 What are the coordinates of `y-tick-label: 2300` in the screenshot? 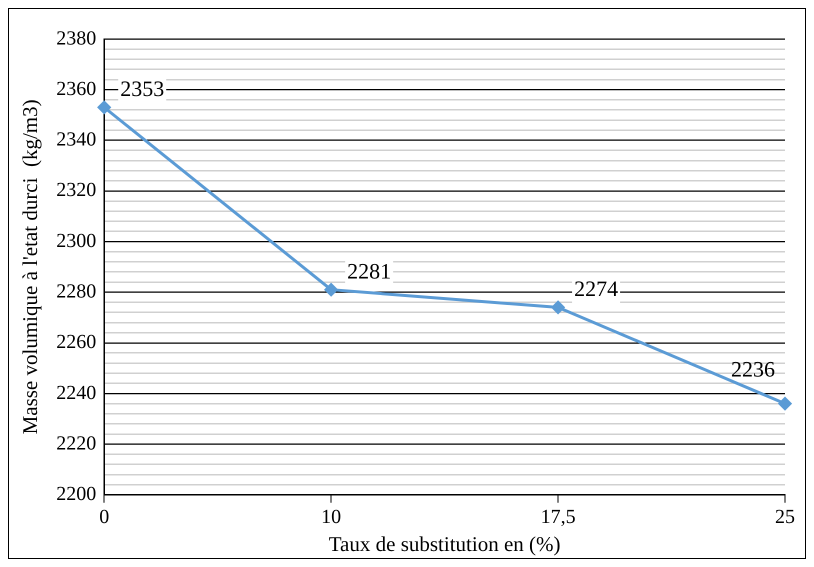 It's located at (76, 241).